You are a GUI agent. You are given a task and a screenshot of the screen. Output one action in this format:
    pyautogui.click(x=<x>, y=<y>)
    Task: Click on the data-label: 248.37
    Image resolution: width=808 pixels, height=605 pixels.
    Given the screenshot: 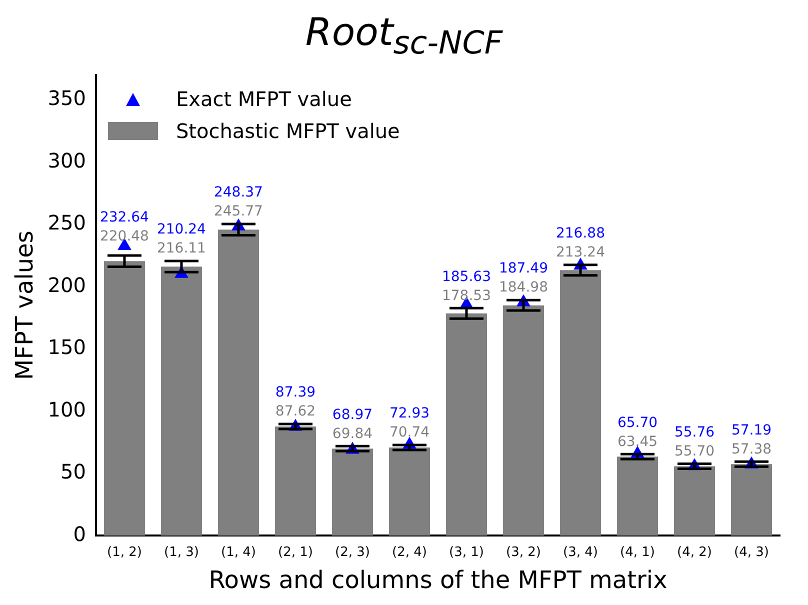 What is the action you would take?
    pyautogui.click(x=238, y=192)
    